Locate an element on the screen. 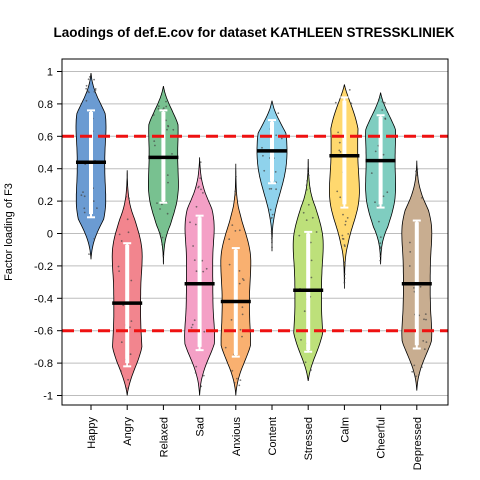  y-axis: -1 -0.8 -0.6 -0.4 -0.2 0 0.2 0.4 0.6 0.8 1 is located at coordinates (48, 232).